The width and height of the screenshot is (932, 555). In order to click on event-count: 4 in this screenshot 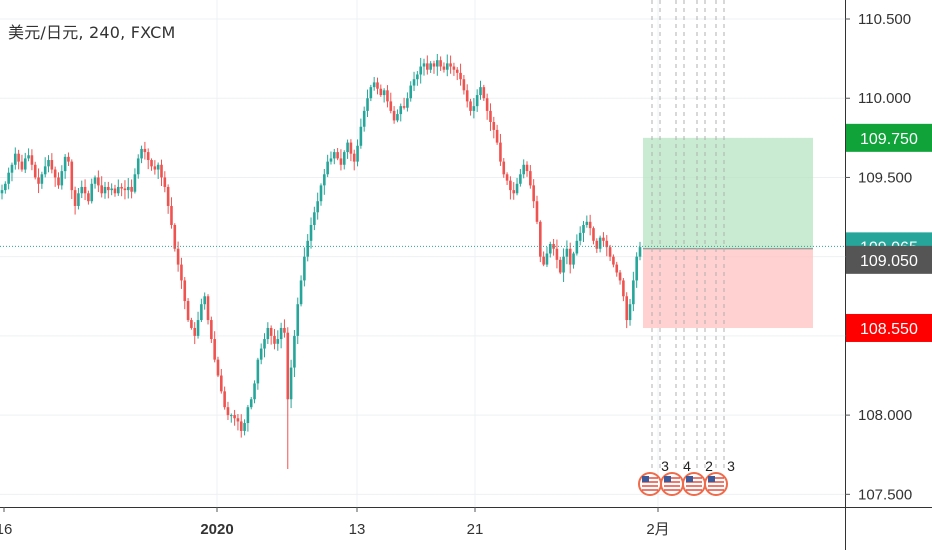, I will do `click(687, 466)`.